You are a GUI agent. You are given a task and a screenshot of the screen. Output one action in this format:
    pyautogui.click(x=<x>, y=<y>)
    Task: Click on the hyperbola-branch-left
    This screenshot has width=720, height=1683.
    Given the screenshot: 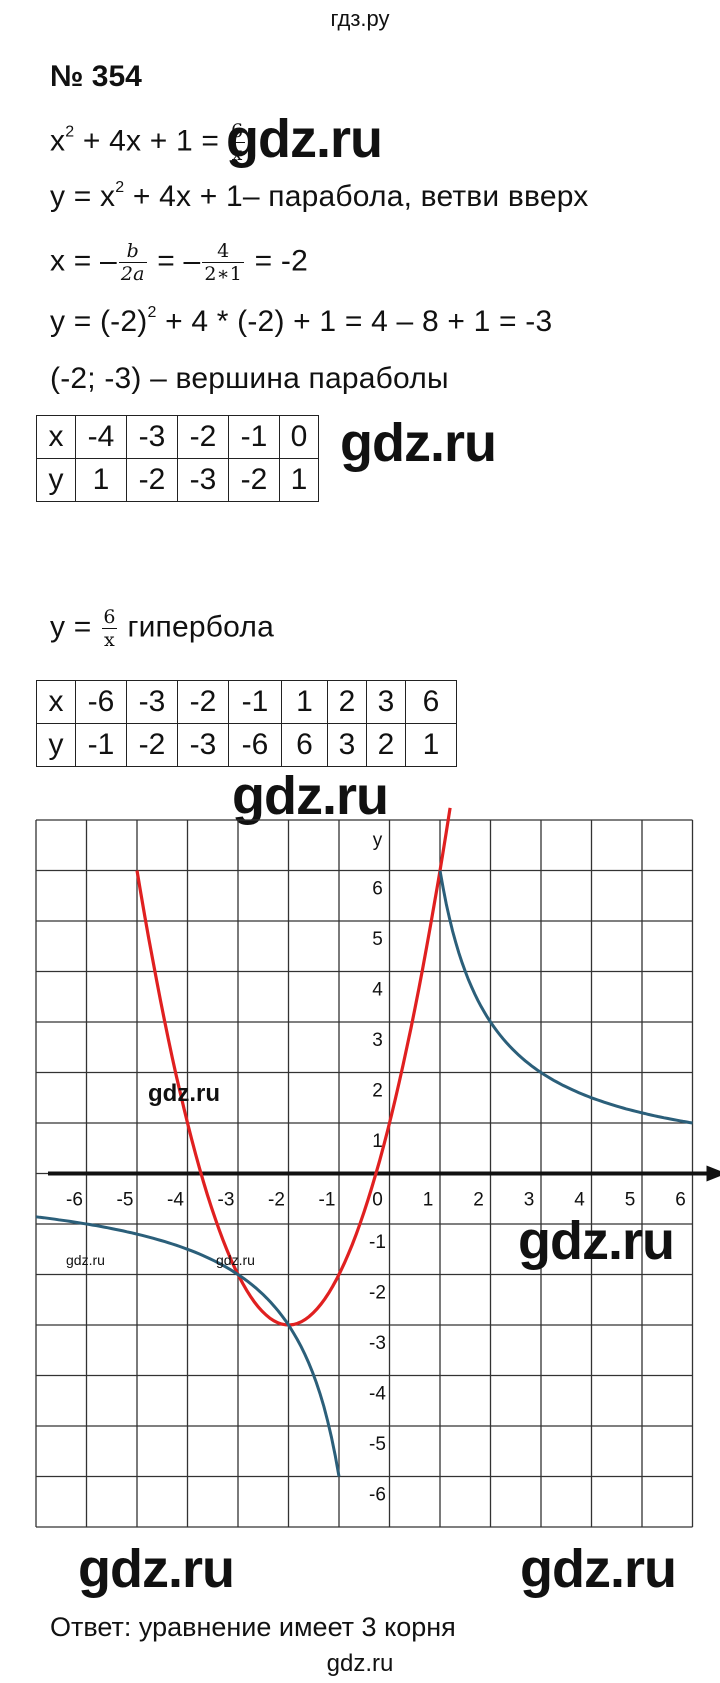 What is the action you would take?
    pyautogui.click(x=188, y=1346)
    